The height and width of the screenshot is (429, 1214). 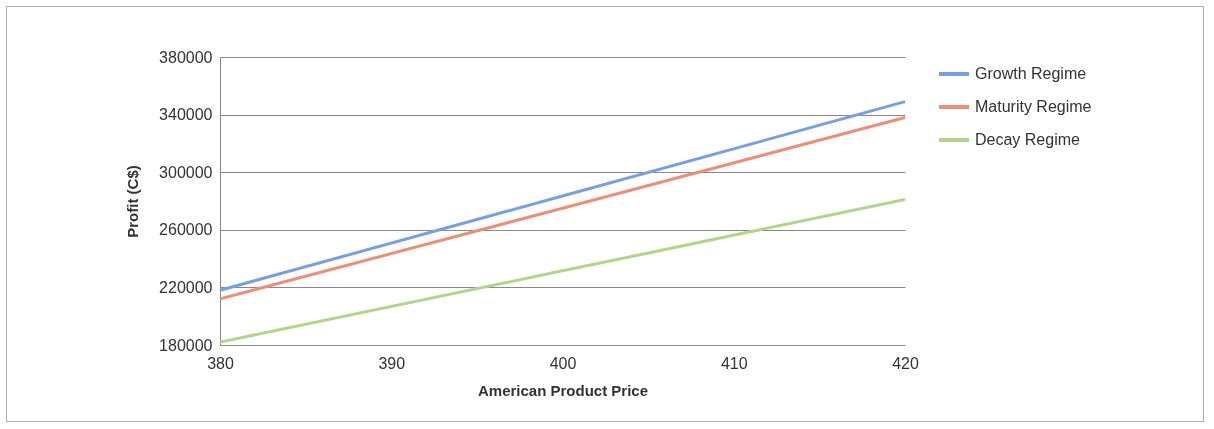 What do you see at coordinates (186, 115) in the screenshot?
I see `y-tick-label: 340000` at bounding box center [186, 115].